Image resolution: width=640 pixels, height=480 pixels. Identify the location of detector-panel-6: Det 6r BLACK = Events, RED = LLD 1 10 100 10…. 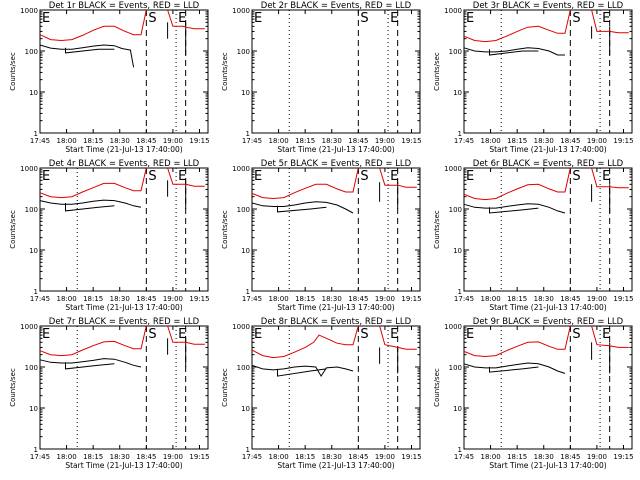
(533, 235).